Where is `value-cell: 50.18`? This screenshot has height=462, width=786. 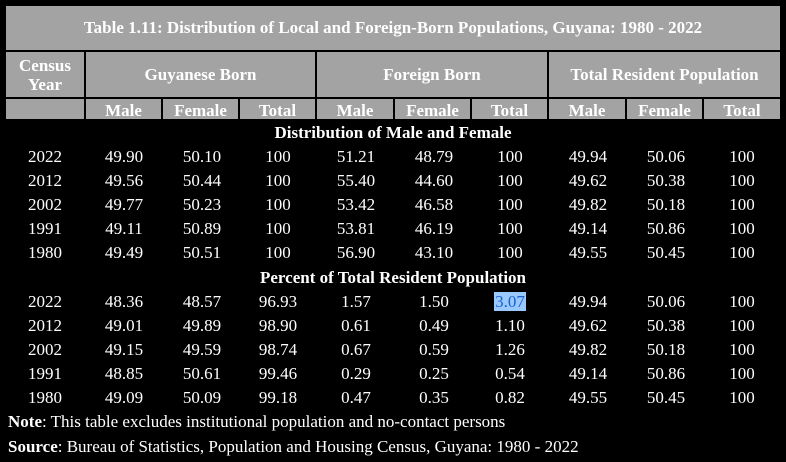 value-cell: 50.18 is located at coordinates (666, 350).